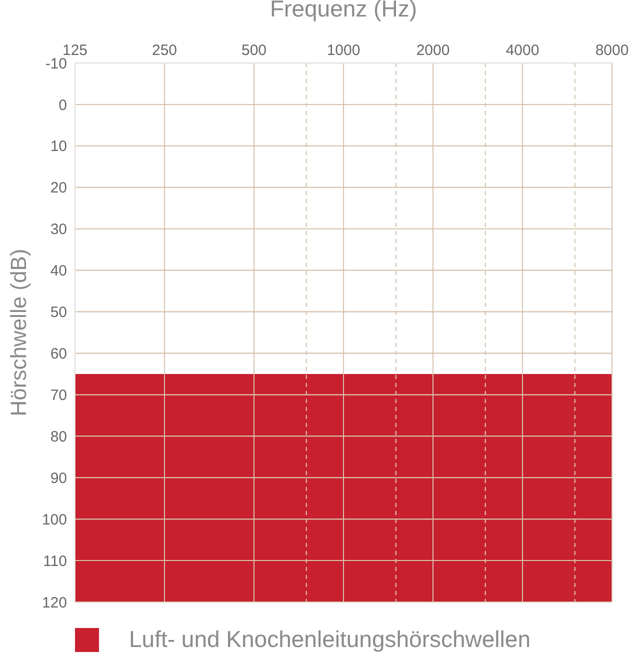  I want to click on y-tick-label: 110, so click(55, 561).